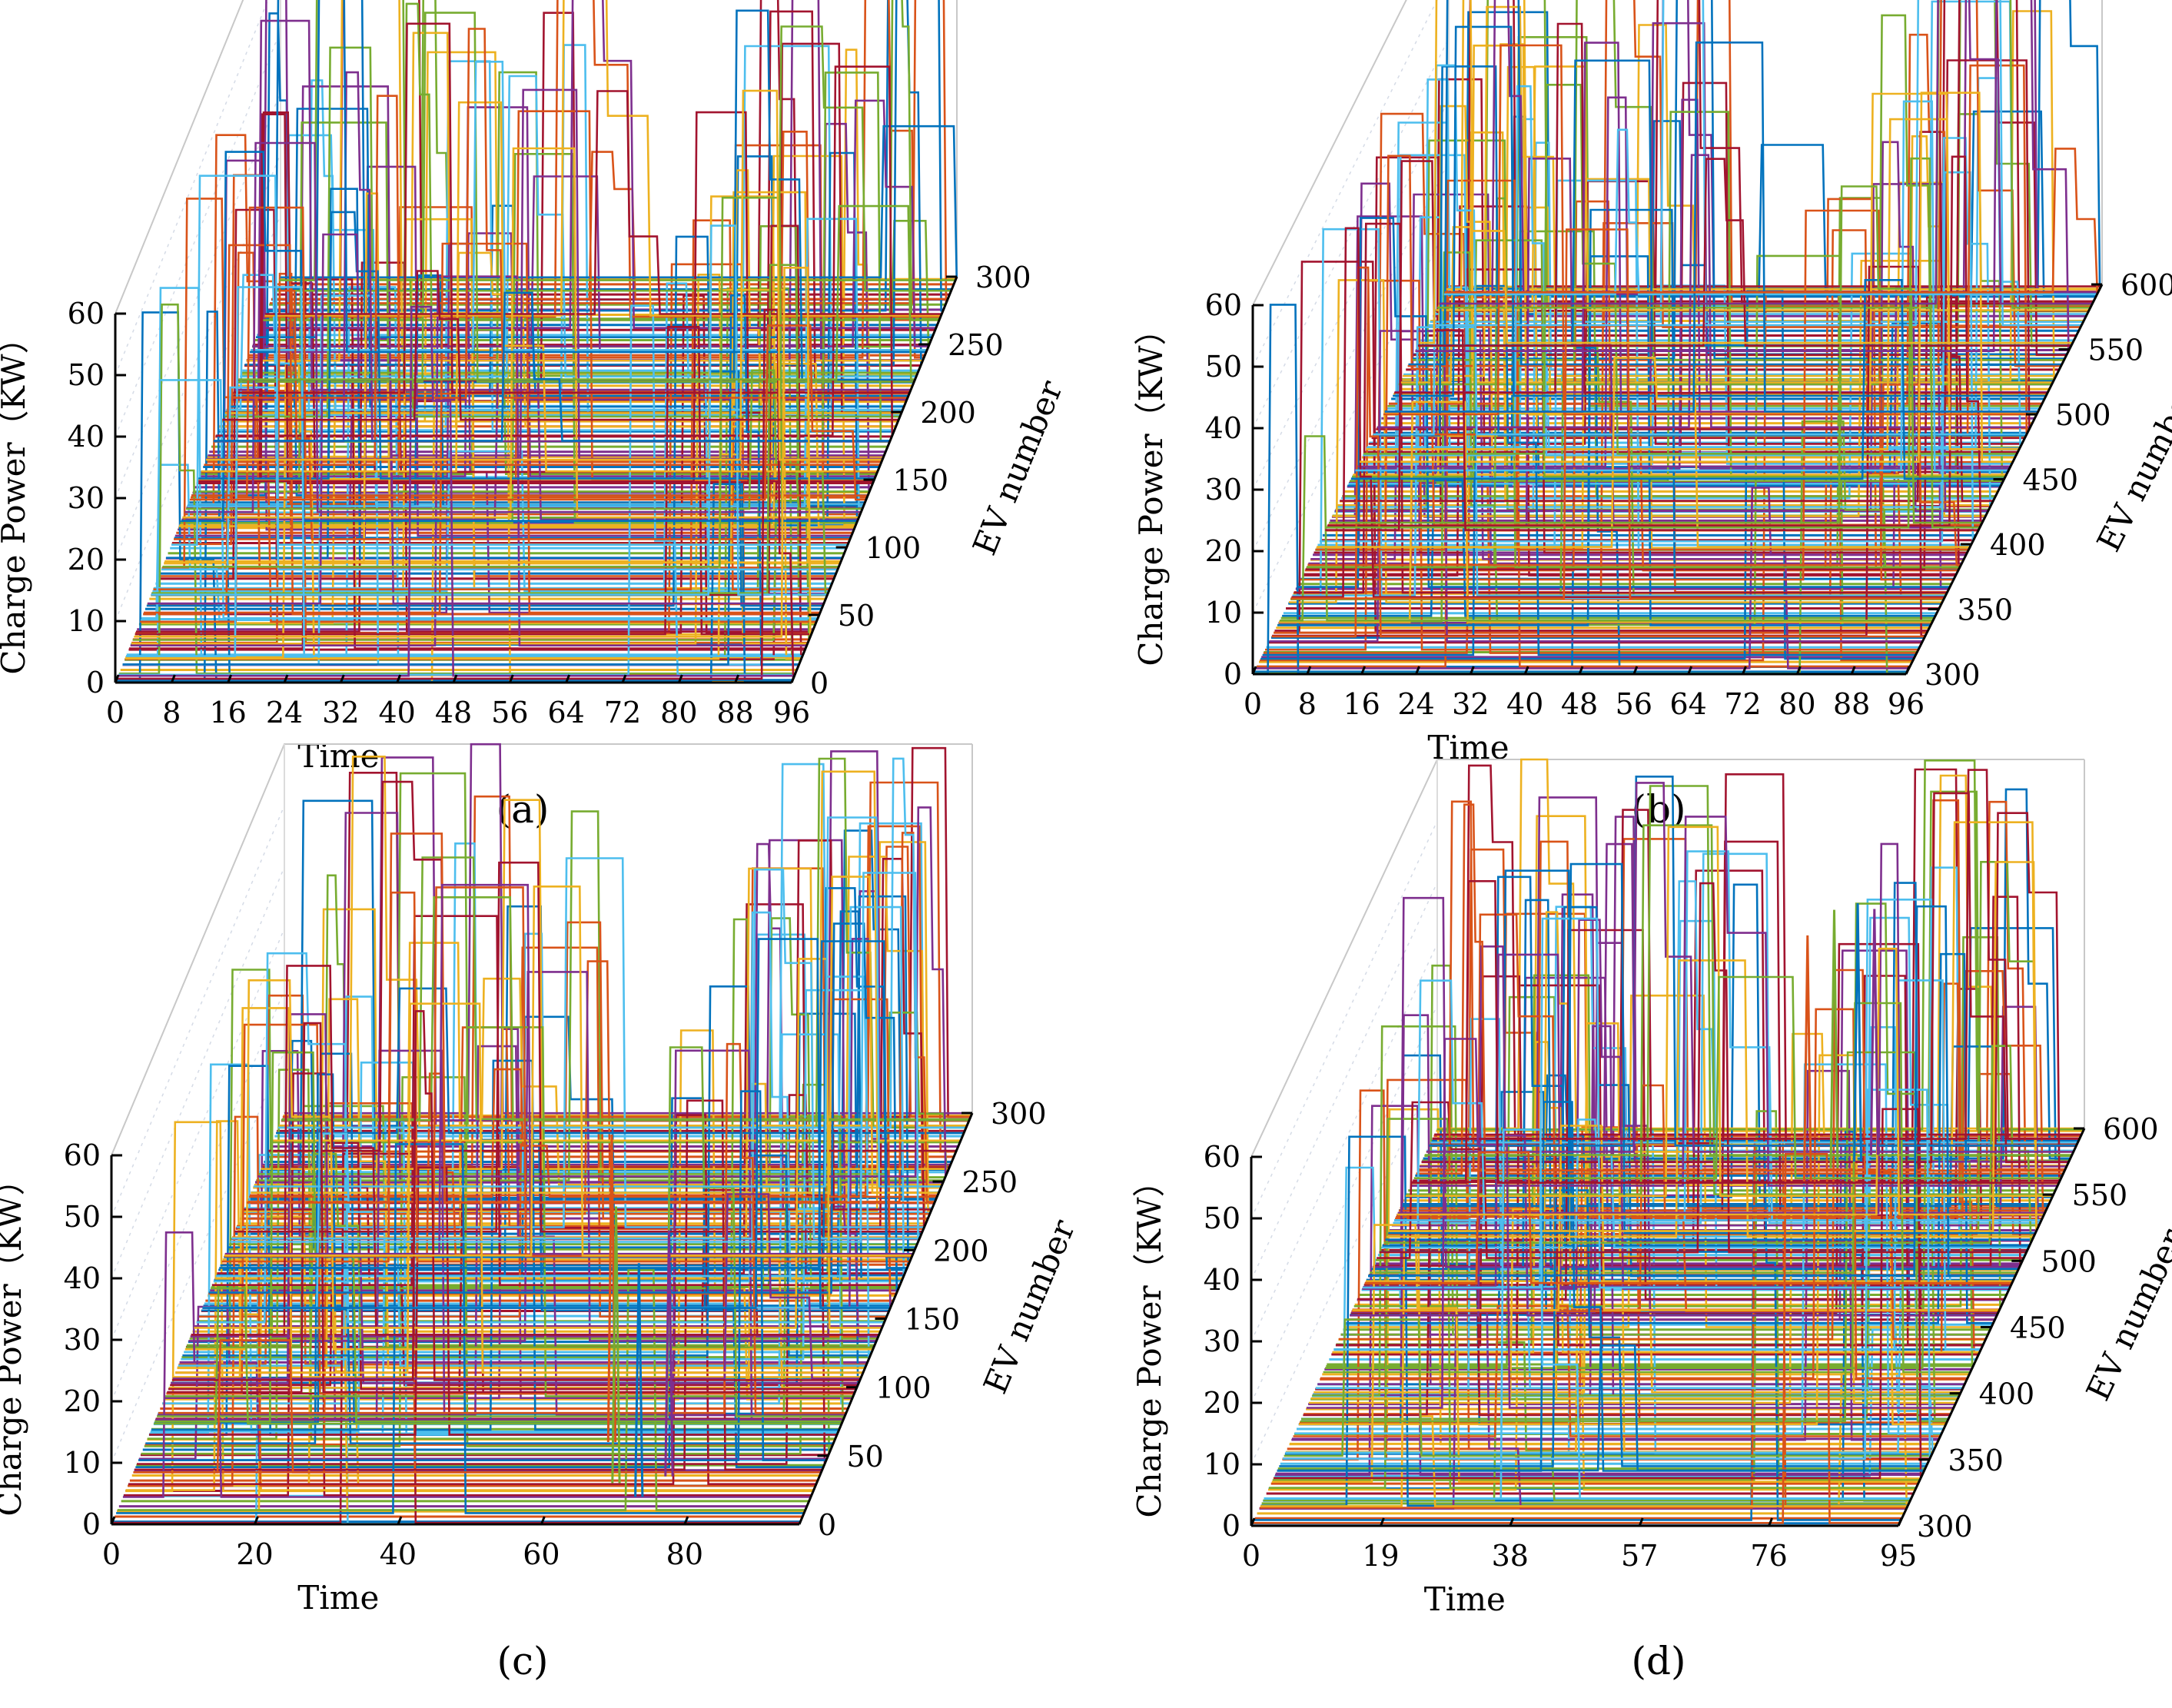 The image size is (2172, 1708). Describe the element at coordinates (2100, 1195) in the screenshot. I see `z-tick-label: 550` at that location.